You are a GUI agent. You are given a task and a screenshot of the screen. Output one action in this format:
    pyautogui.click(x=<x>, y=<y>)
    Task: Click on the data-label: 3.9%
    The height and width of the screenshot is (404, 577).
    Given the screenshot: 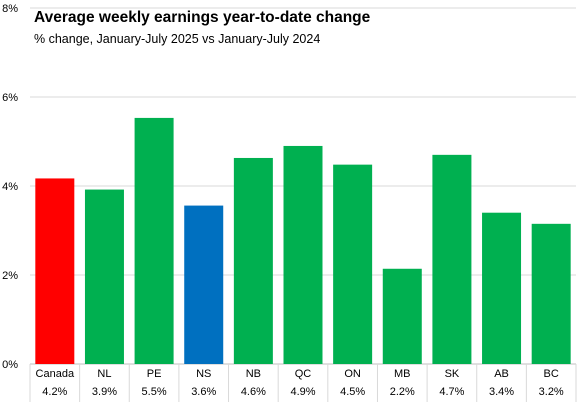 What is the action you would take?
    pyautogui.click(x=104, y=392)
    